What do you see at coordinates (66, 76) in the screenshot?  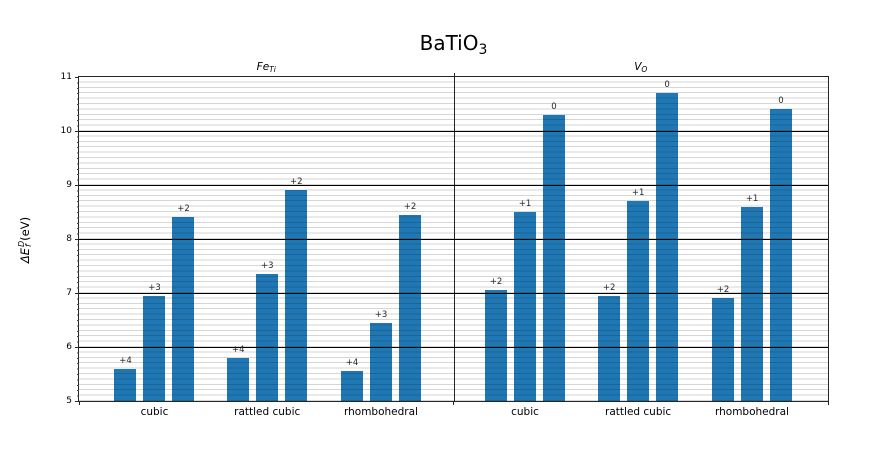 I see `y-tick-label: 11` at bounding box center [66, 76].